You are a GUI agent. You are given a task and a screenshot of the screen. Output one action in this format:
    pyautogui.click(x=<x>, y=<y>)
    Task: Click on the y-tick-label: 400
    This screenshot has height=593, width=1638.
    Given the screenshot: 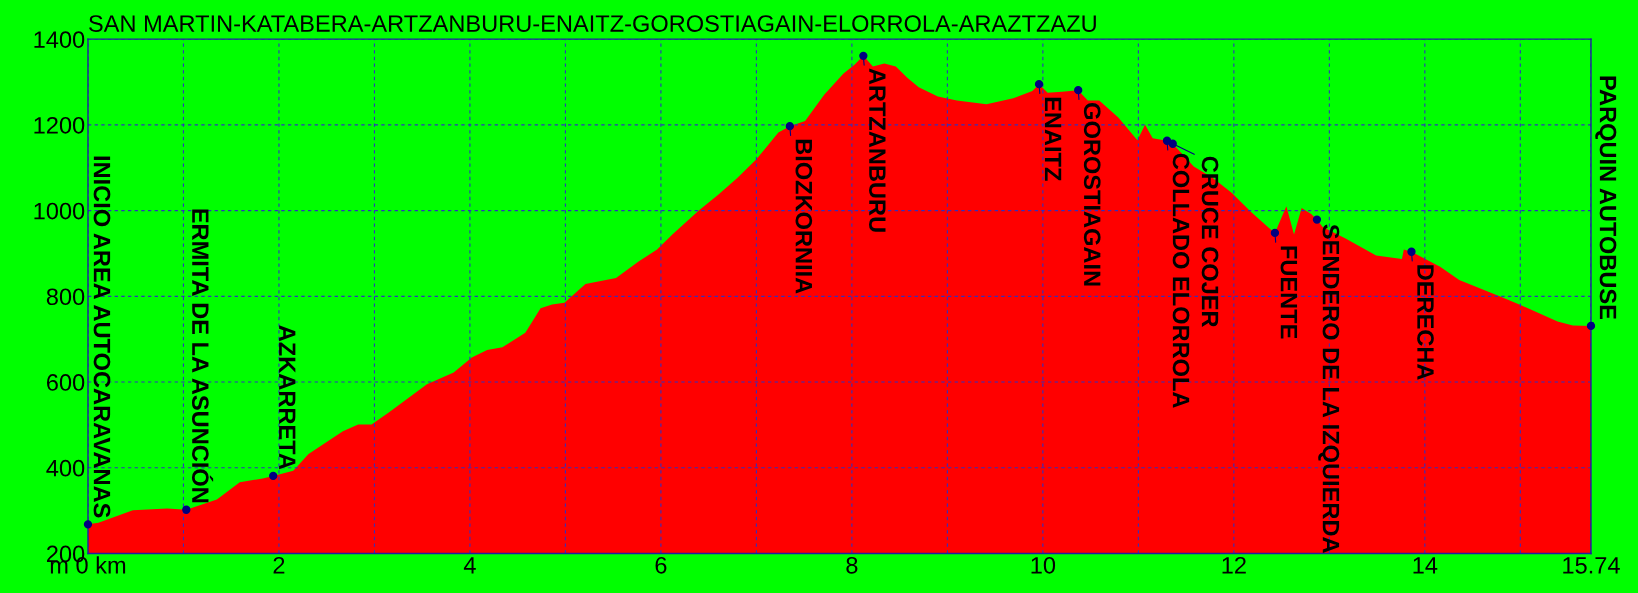 What is the action you would take?
    pyautogui.click(x=65, y=468)
    